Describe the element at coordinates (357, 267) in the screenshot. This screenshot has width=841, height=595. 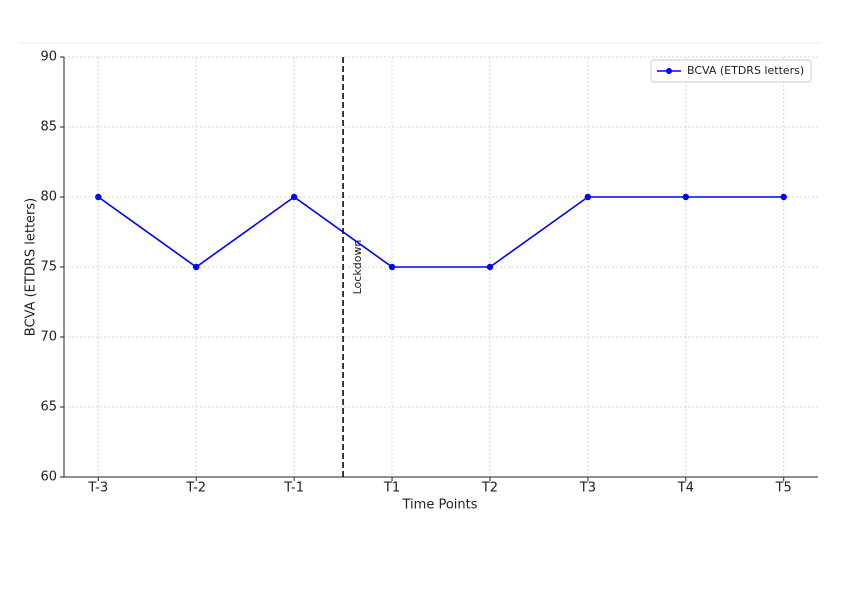
I see `annotation: Lockdown` at that location.